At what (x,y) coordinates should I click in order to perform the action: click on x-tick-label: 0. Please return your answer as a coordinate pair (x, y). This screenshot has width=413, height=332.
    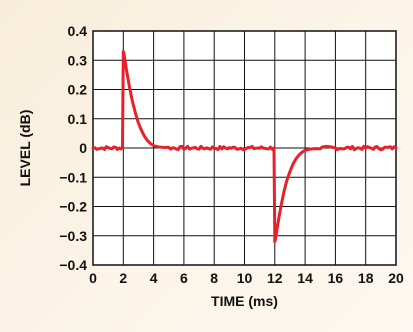
    Looking at the image, I should click on (93, 278).